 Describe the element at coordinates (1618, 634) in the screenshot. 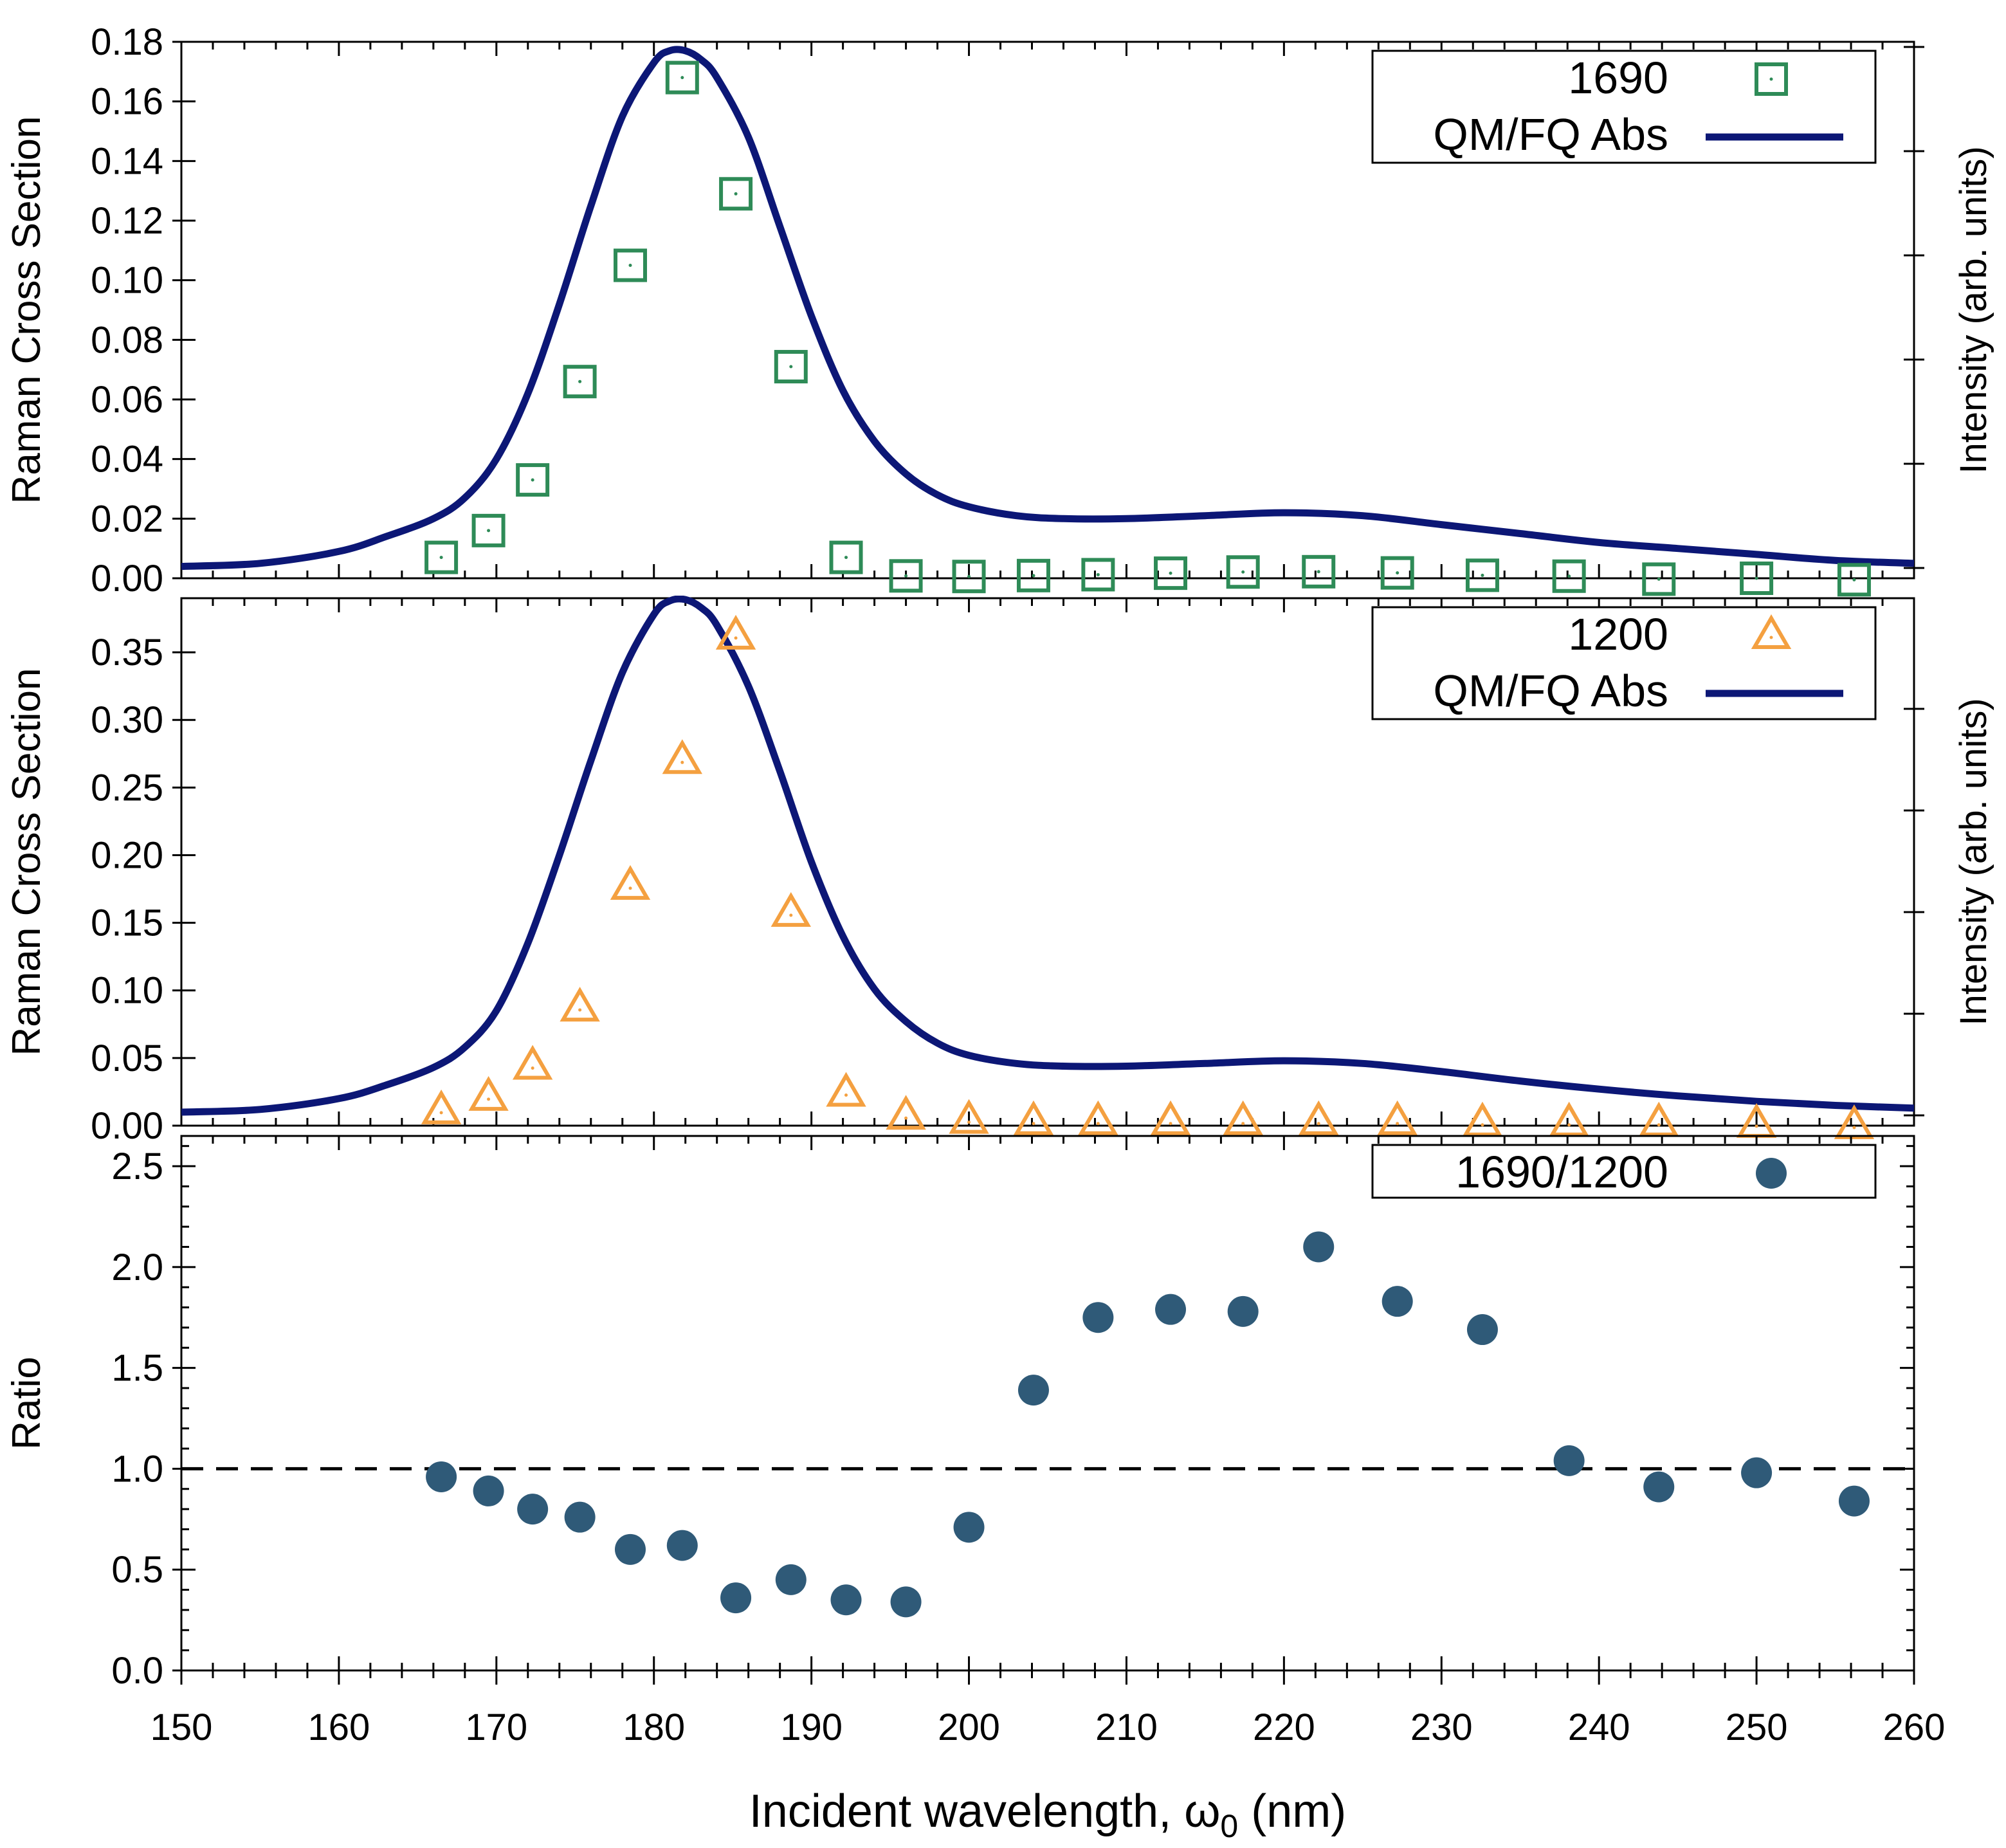

I see `legend-label: 1200` at that location.